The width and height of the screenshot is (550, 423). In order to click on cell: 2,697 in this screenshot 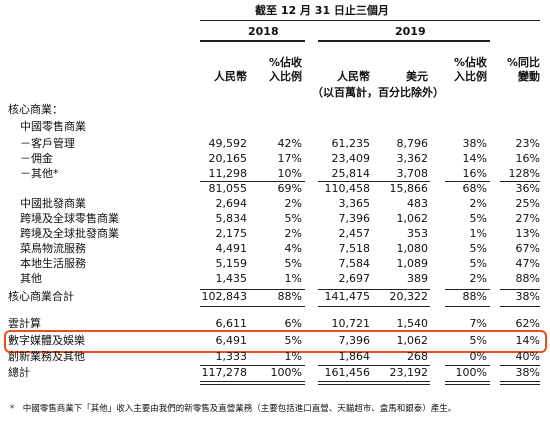, I will do `click(354, 278)`.